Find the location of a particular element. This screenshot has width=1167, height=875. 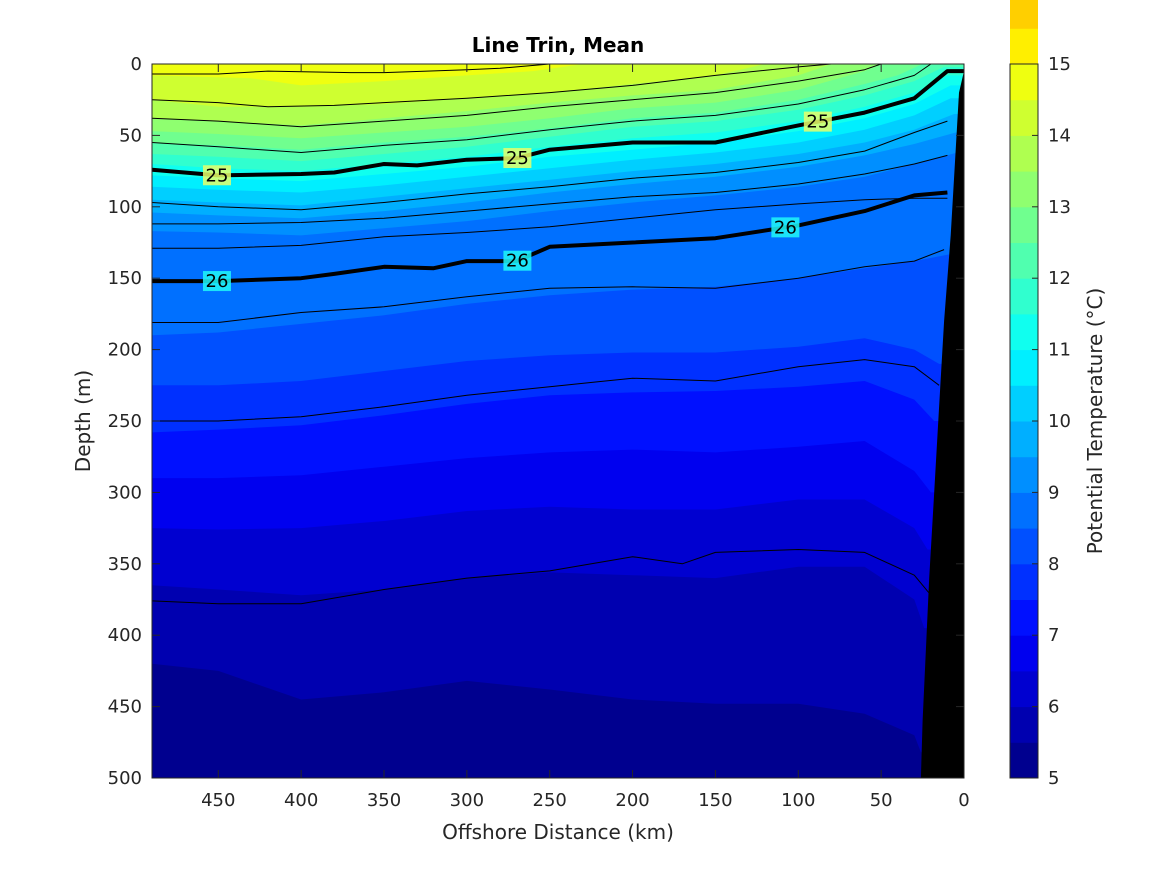

colorbar-swatches is located at coordinates (1024, 389).